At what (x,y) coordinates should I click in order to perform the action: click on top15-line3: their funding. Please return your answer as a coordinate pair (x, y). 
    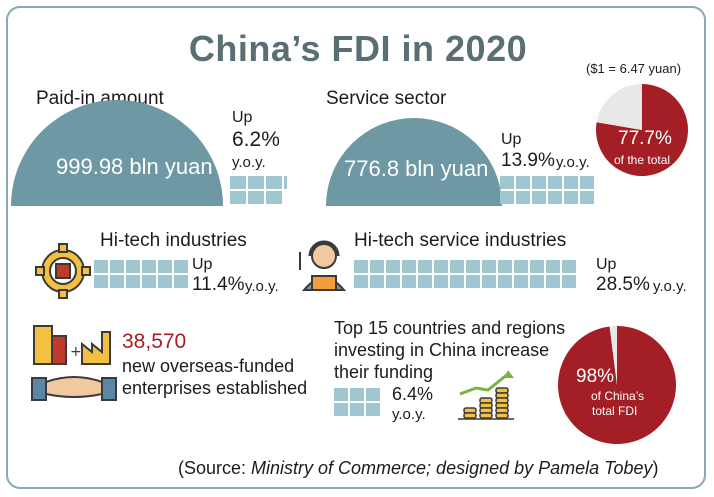
    Looking at the image, I should click on (384, 372).